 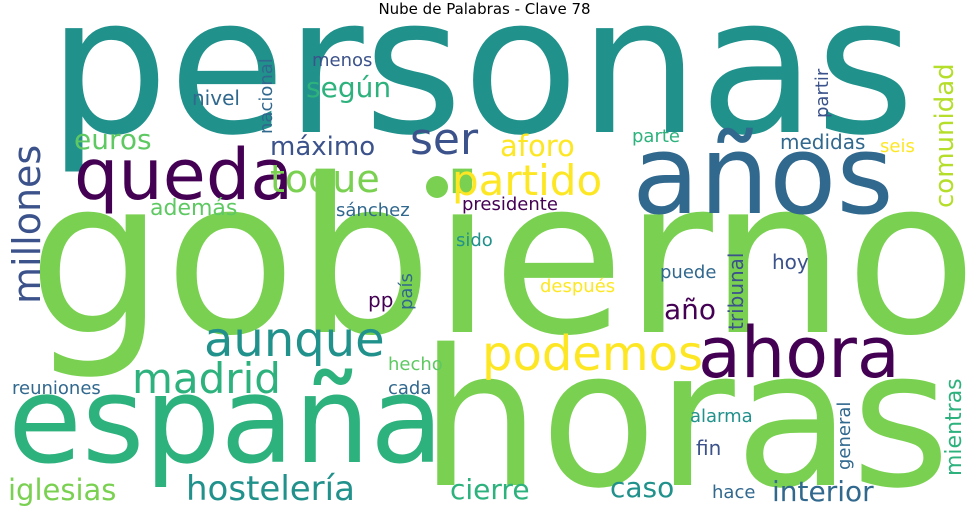 I want to click on word-queda: queda, so click(x=184, y=175).